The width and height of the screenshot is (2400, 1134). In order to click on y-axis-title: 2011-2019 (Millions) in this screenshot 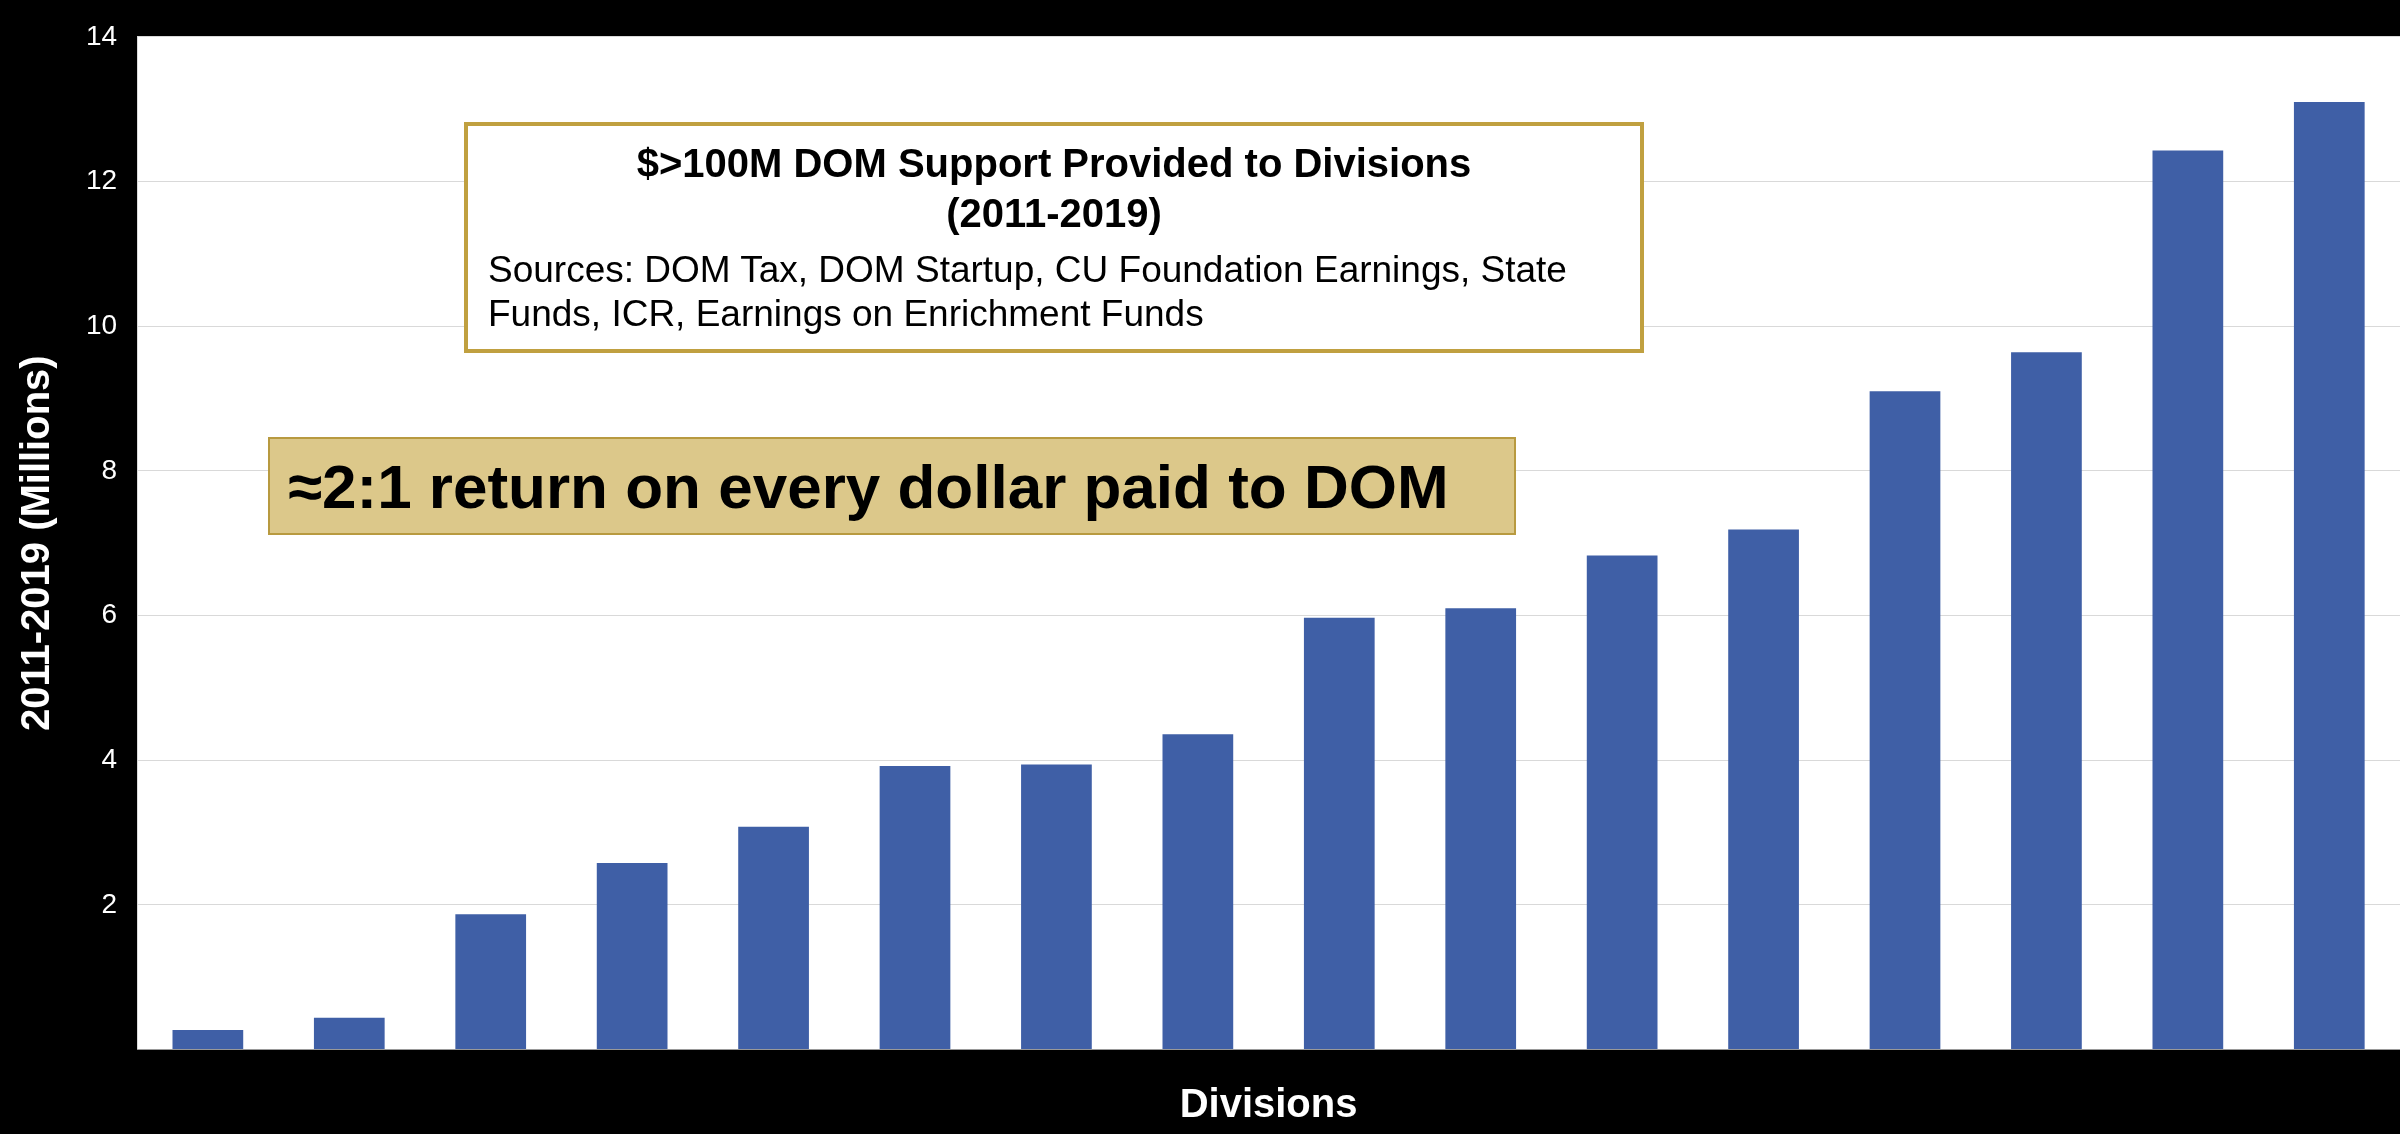, I will do `click(35, 543)`.